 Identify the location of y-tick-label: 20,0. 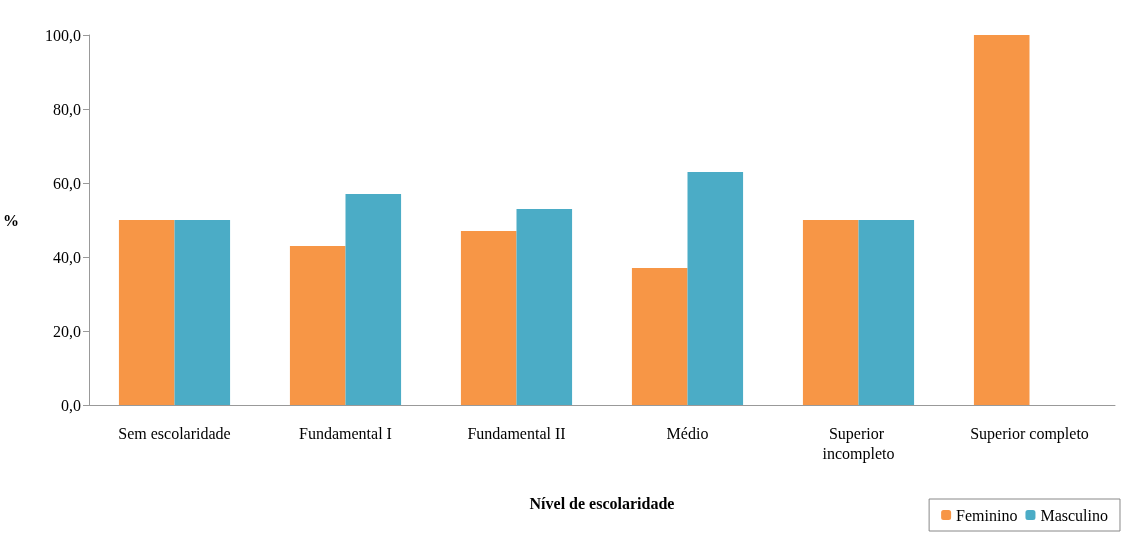
(67, 331).